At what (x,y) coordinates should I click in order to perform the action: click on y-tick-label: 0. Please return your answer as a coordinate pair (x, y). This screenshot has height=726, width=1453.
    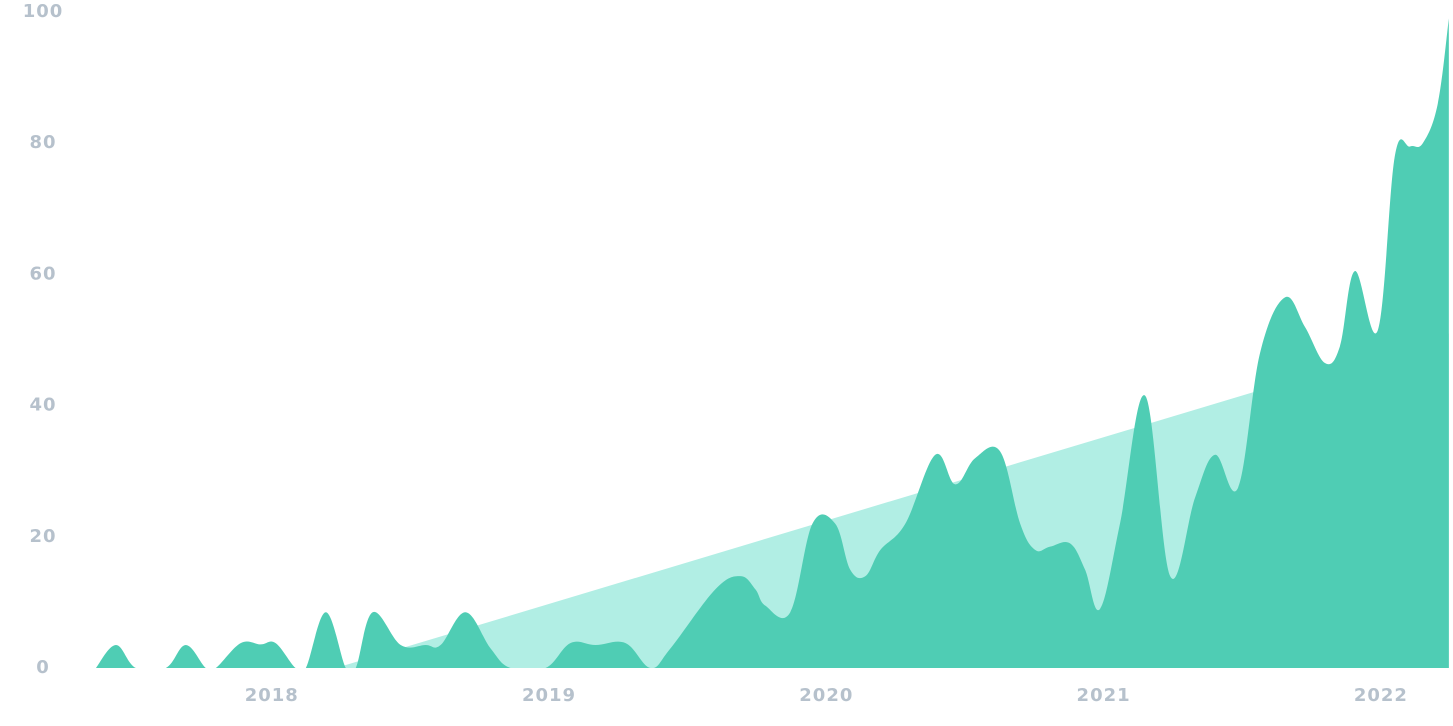
    Looking at the image, I should click on (43, 667).